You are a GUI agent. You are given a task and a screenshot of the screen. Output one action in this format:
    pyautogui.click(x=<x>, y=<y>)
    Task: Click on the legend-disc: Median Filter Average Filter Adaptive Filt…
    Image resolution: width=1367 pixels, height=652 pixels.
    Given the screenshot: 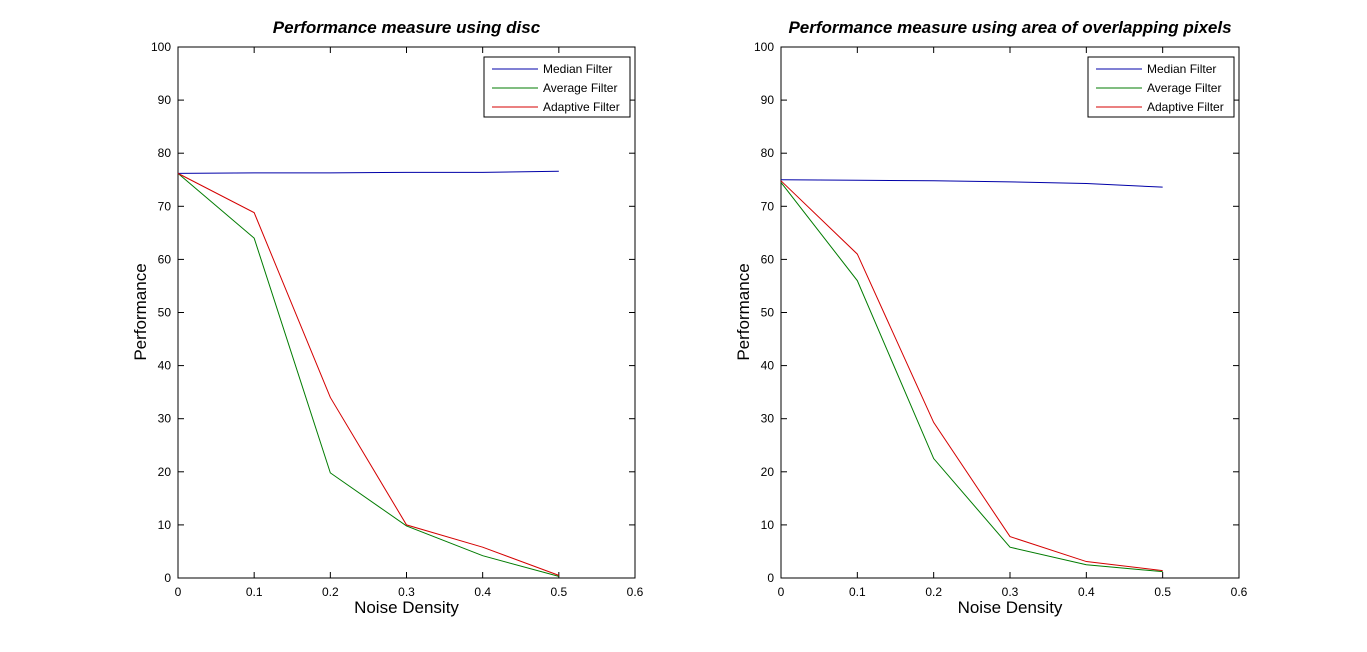 What is the action you would take?
    pyautogui.click(x=557, y=87)
    